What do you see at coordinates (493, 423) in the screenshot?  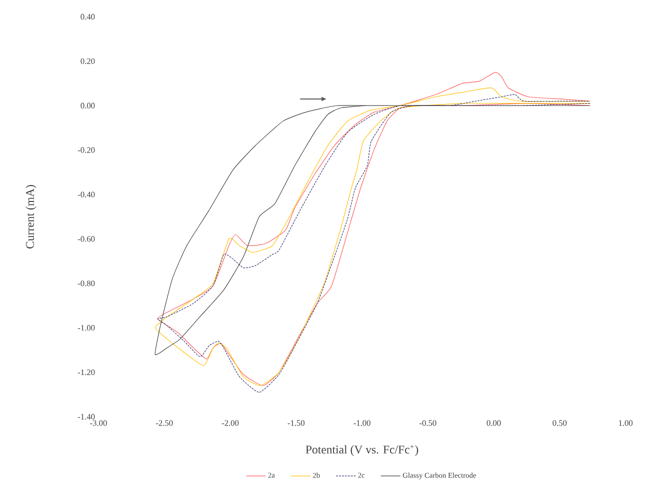 I see `x-tick-label: 0.00` at bounding box center [493, 423].